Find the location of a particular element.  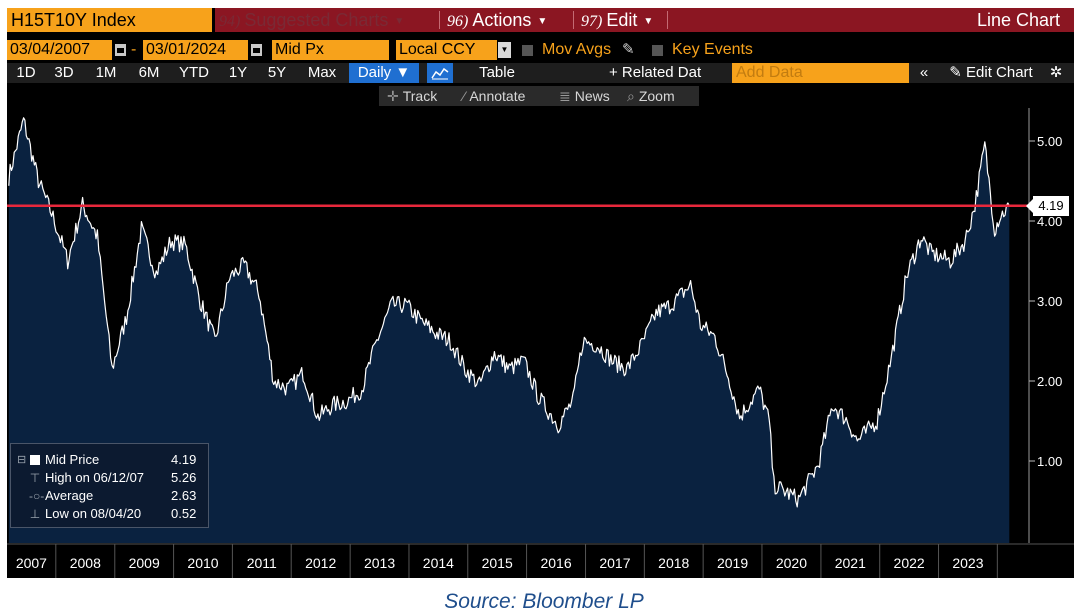

x-tick-label: 2021 is located at coordinates (850, 563).